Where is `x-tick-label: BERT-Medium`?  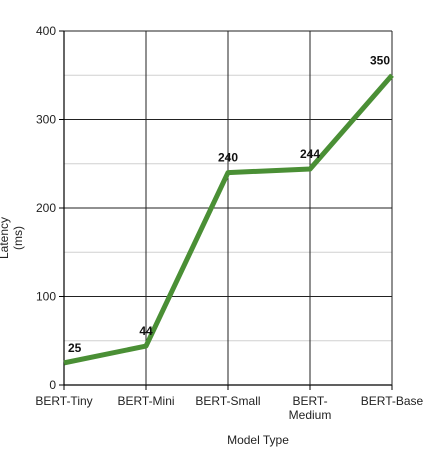
x-tick-label: BERT-Medium is located at coordinates (310, 408).